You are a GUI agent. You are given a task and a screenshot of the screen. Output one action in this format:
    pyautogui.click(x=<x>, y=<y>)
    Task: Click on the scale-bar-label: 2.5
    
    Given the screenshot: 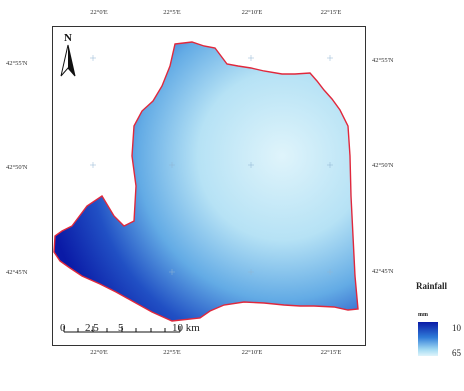 What is the action you would take?
    pyautogui.click(x=92, y=328)
    